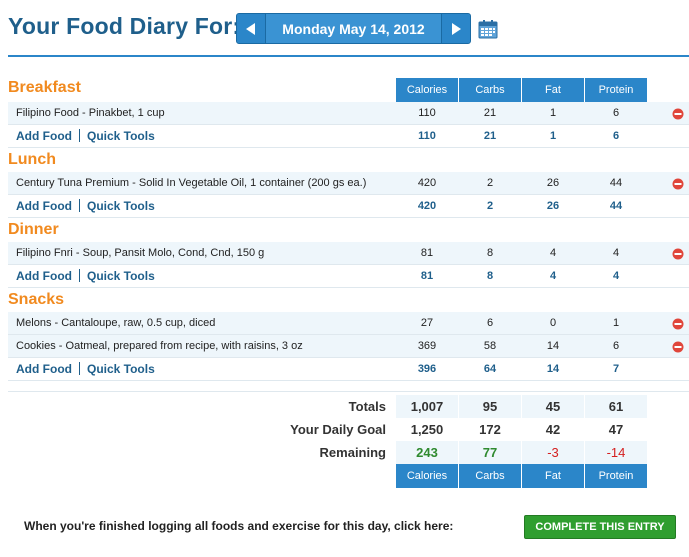 The height and width of the screenshot is (557, 689). Describe the element at coordinates (553, 136) in the screenshot. I see `subtotal-fat: 1` at that location.